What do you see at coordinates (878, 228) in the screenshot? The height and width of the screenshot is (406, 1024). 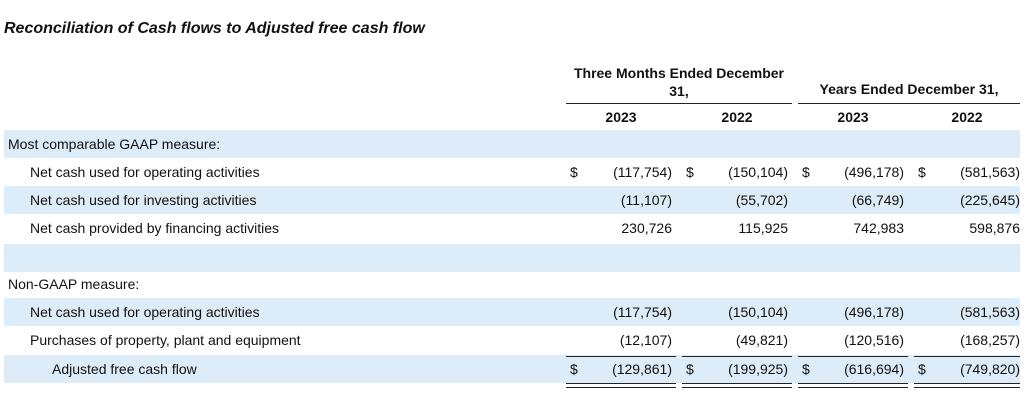 I see `cell-value: 742,983` at bounding box center [878, 228].